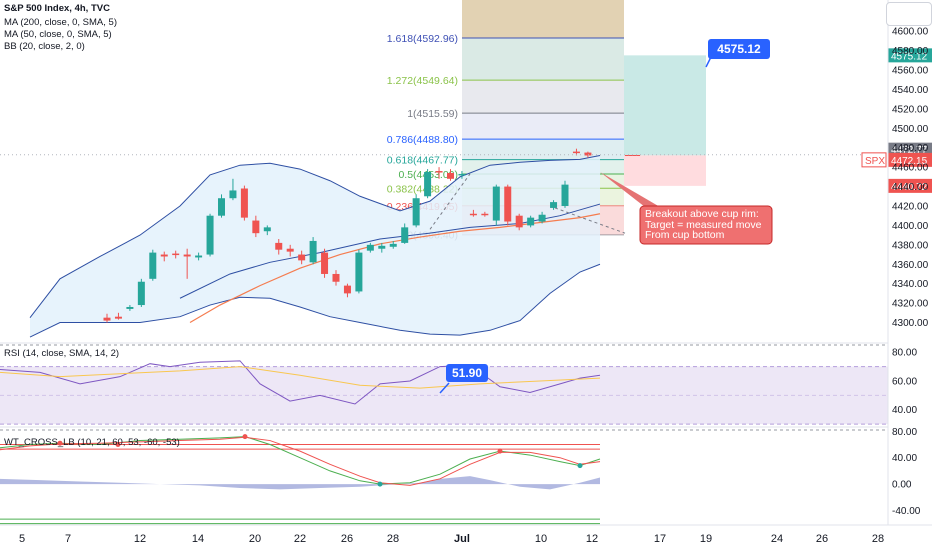 This screenshot has height=550, width=932. Describe the element at coordinates (58, 34) in the screenshot. I see `ma50-legend: MA (50, close, 0, SMA, 5)` at that location.